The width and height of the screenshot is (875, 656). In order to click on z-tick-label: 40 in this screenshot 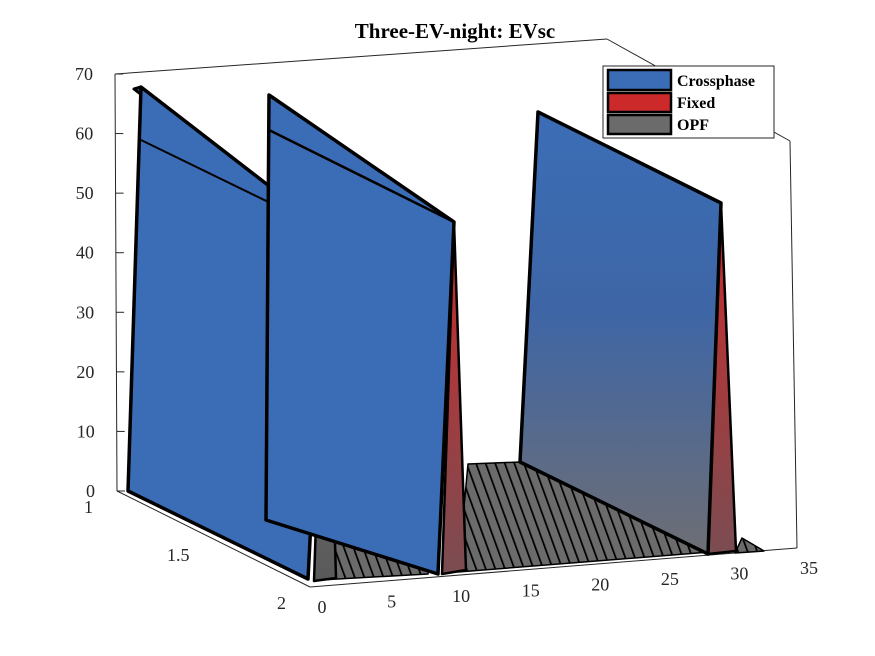, I will do `click(85, 253)`.